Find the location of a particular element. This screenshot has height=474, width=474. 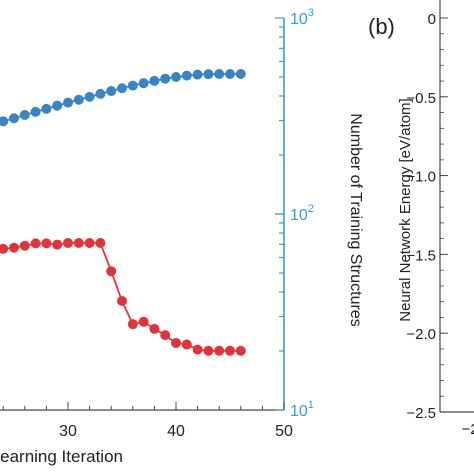

series-line is located at coordinates (120, 98).